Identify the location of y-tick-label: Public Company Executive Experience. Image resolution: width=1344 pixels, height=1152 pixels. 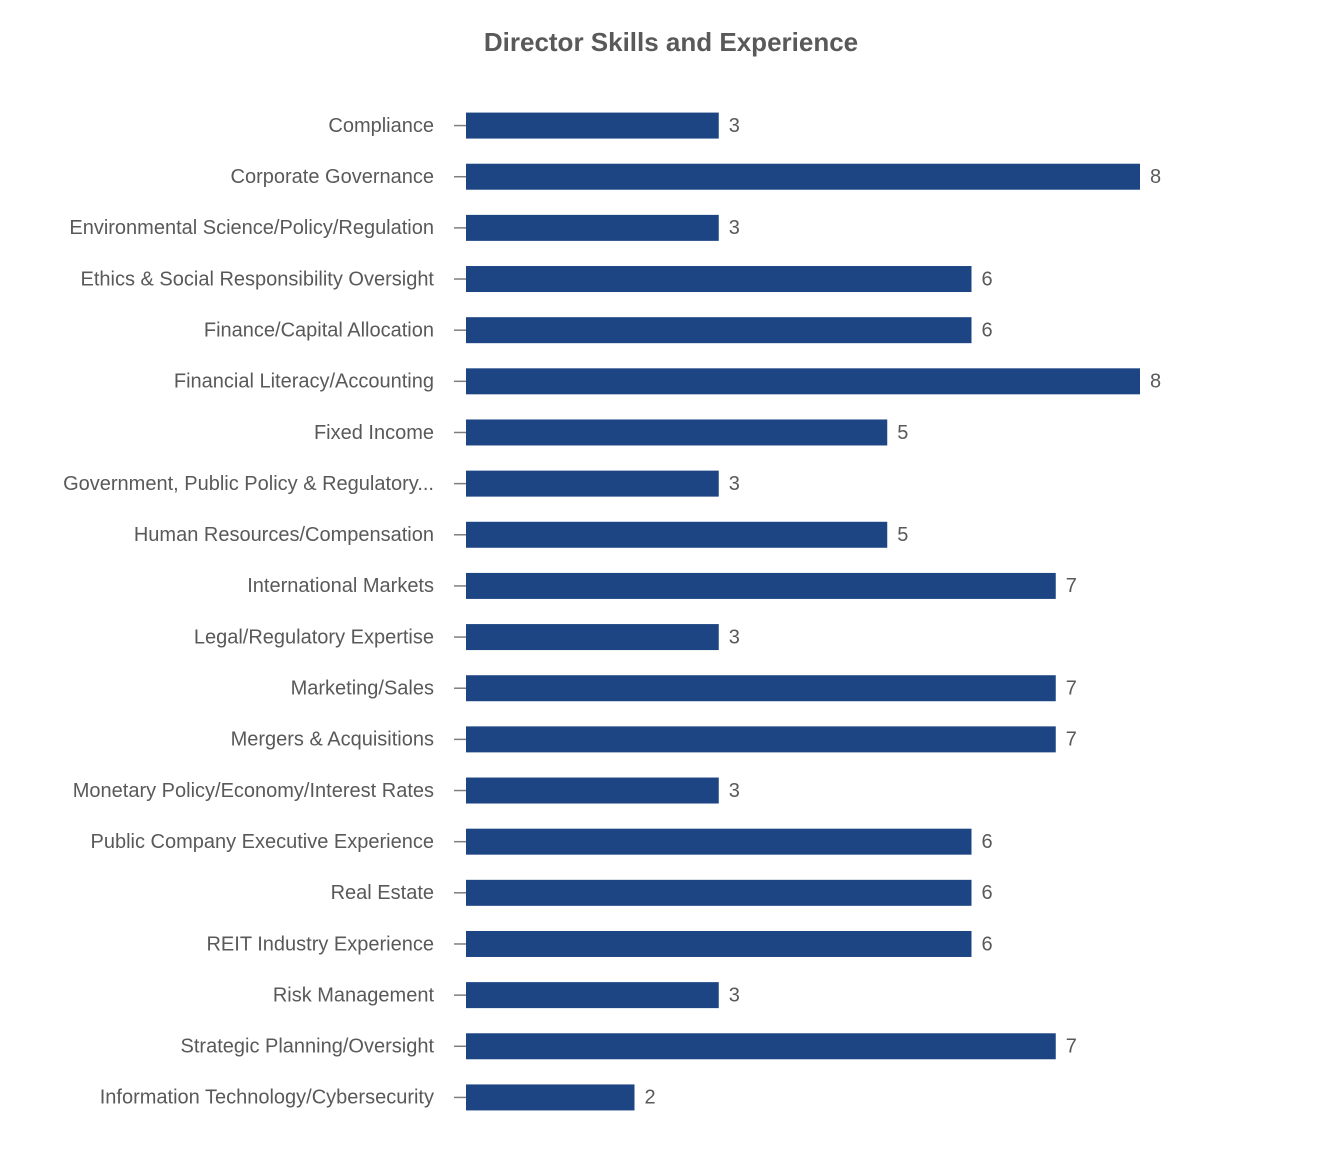
(262, 842).